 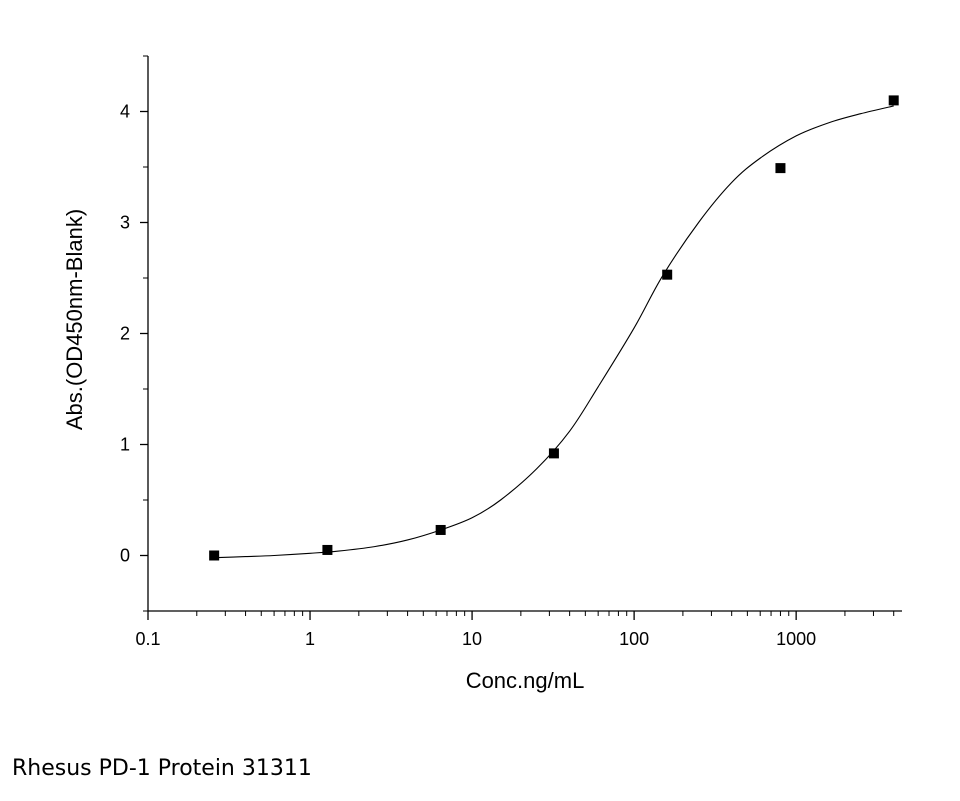 What do you see at coordinates (634, 639) in the screenshot?
I see `x-tick-label: 100` at bounding box center [634, 639].